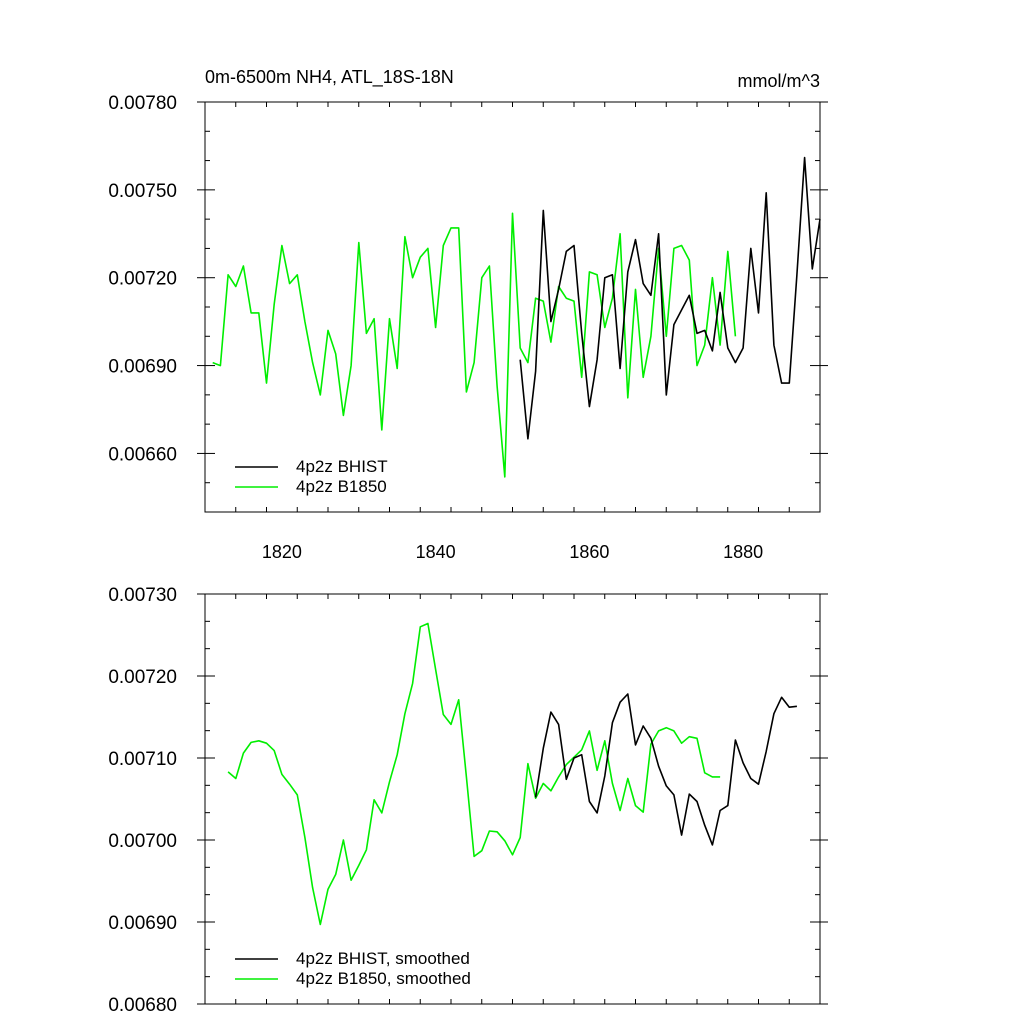 The height and width of the screenshot is (1029, 1024). Describe the element at coordinates (436, 552) in the screenshot. I see `x-tick-label: 1840` at that location.